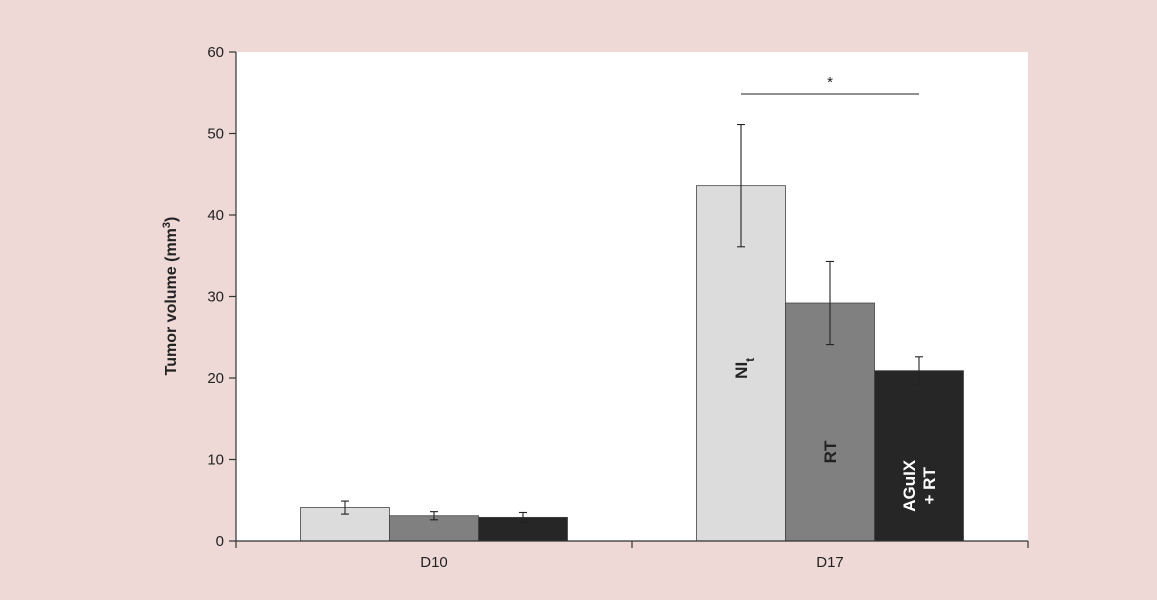  I want to click on series-label-1: RT, so click(830, 451).